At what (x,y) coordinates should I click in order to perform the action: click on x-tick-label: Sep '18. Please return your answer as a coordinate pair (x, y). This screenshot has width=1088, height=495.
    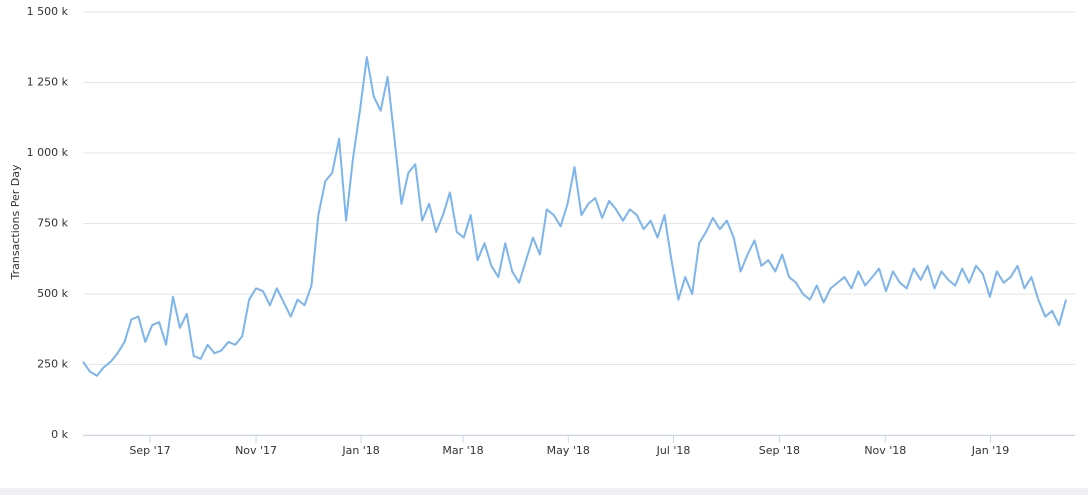
    Looking at the image, I should click on (779, 450).